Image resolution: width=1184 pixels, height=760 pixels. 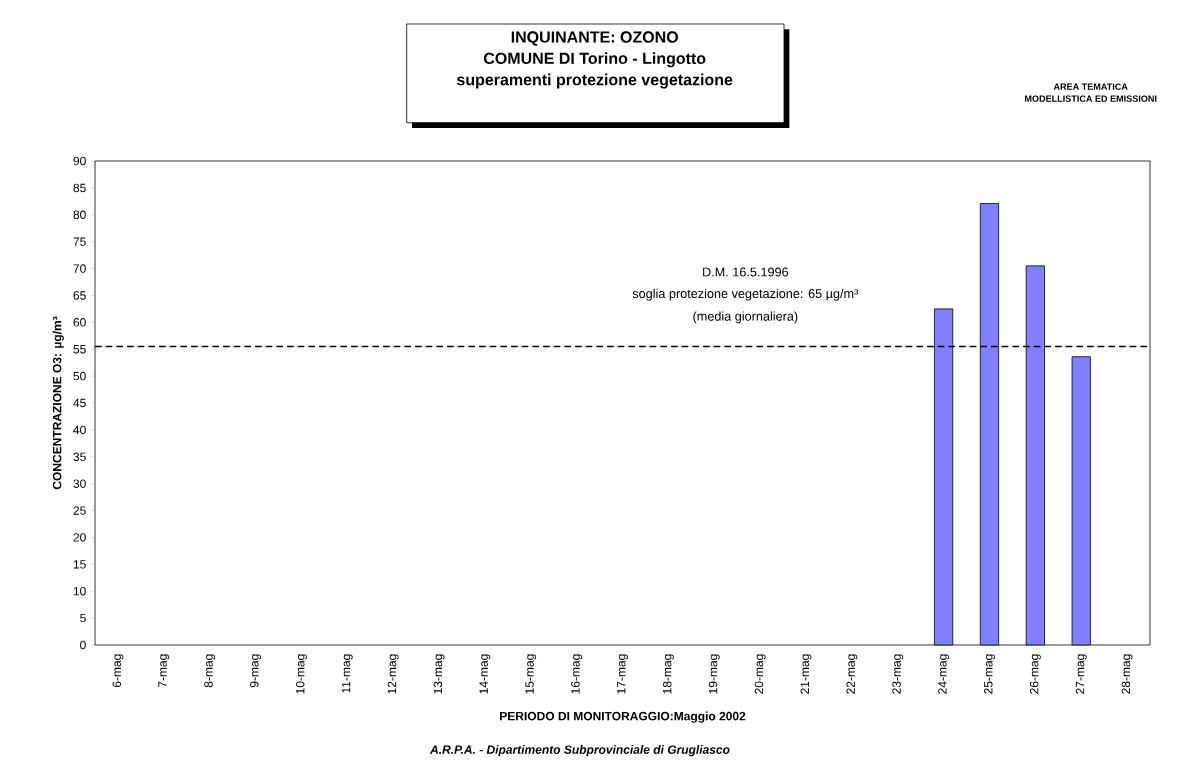 What do you see at coordinates (79, 564) in the screenshot?
I see `y-tick-label: 15` at bounding box center [79, 564].